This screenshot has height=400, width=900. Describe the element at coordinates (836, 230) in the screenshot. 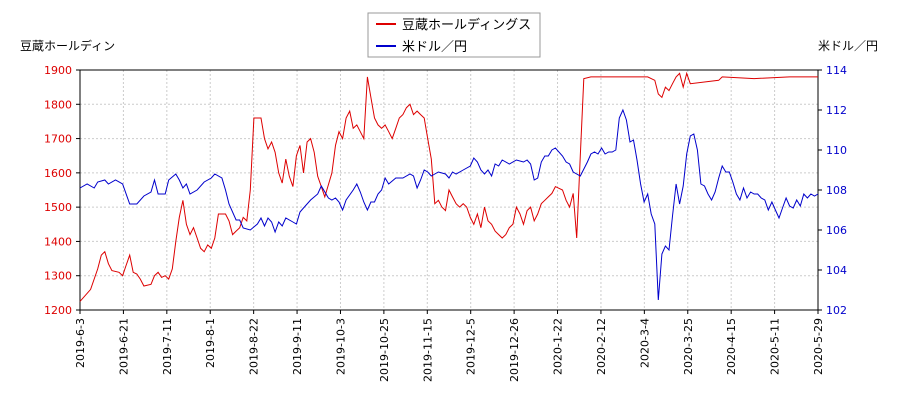

I see `right-tick-label: 106` at that location.